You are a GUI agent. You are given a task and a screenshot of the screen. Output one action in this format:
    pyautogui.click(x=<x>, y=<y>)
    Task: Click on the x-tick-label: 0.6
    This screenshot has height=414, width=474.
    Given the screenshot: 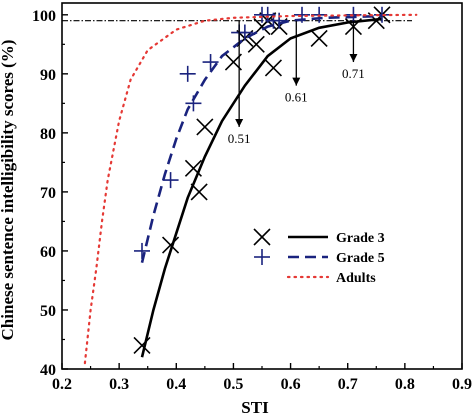 What is the action you would take?
    pyautogui.click(x=291, y=384)
    